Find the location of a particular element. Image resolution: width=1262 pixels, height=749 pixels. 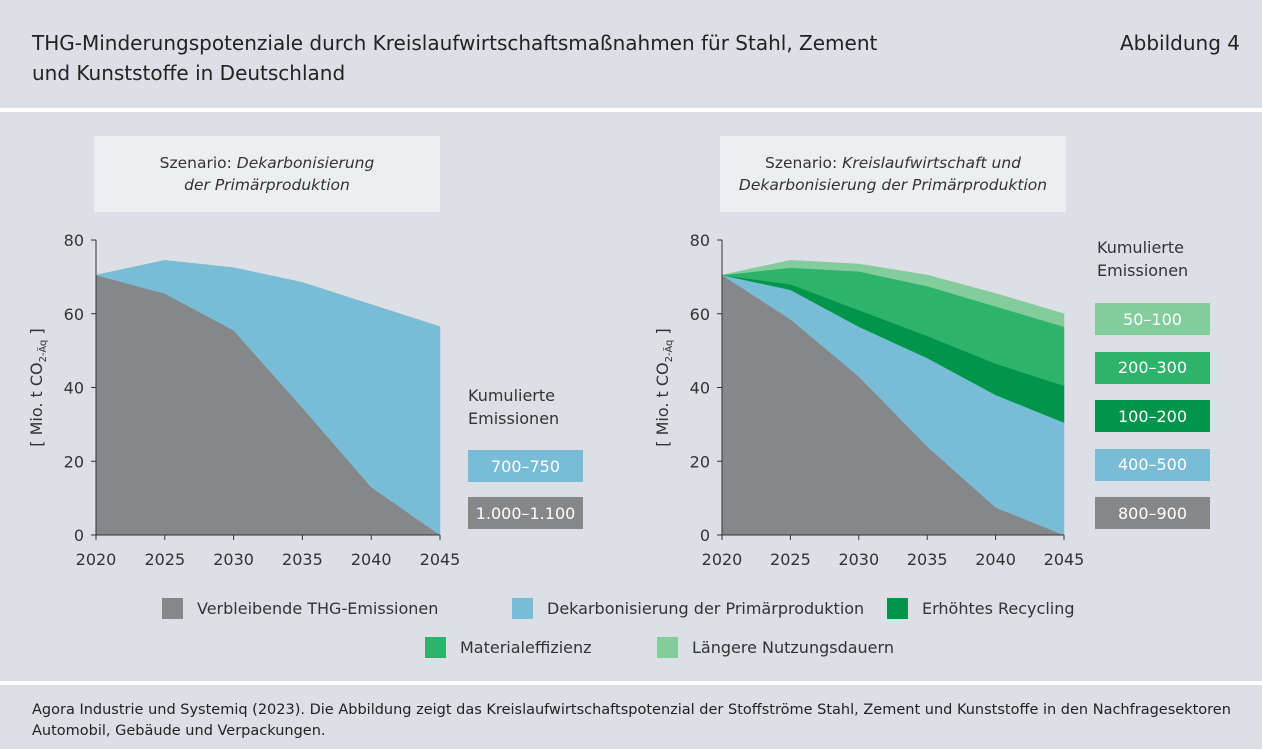

legend-label: Materialeffizienz is located at coordinates (526, 647).